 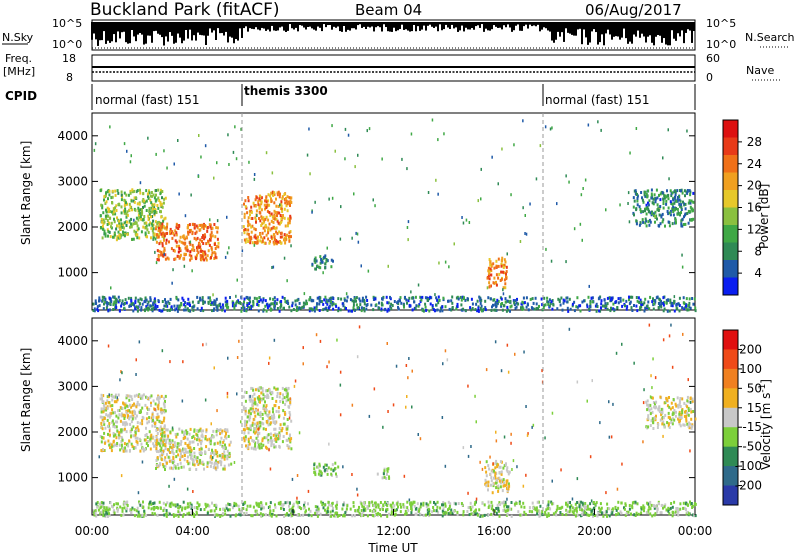 What do you see at coordinates (72, 181) in the screenshot?
I see `y-tick-label: 3000` at bounding box center [72, 181].